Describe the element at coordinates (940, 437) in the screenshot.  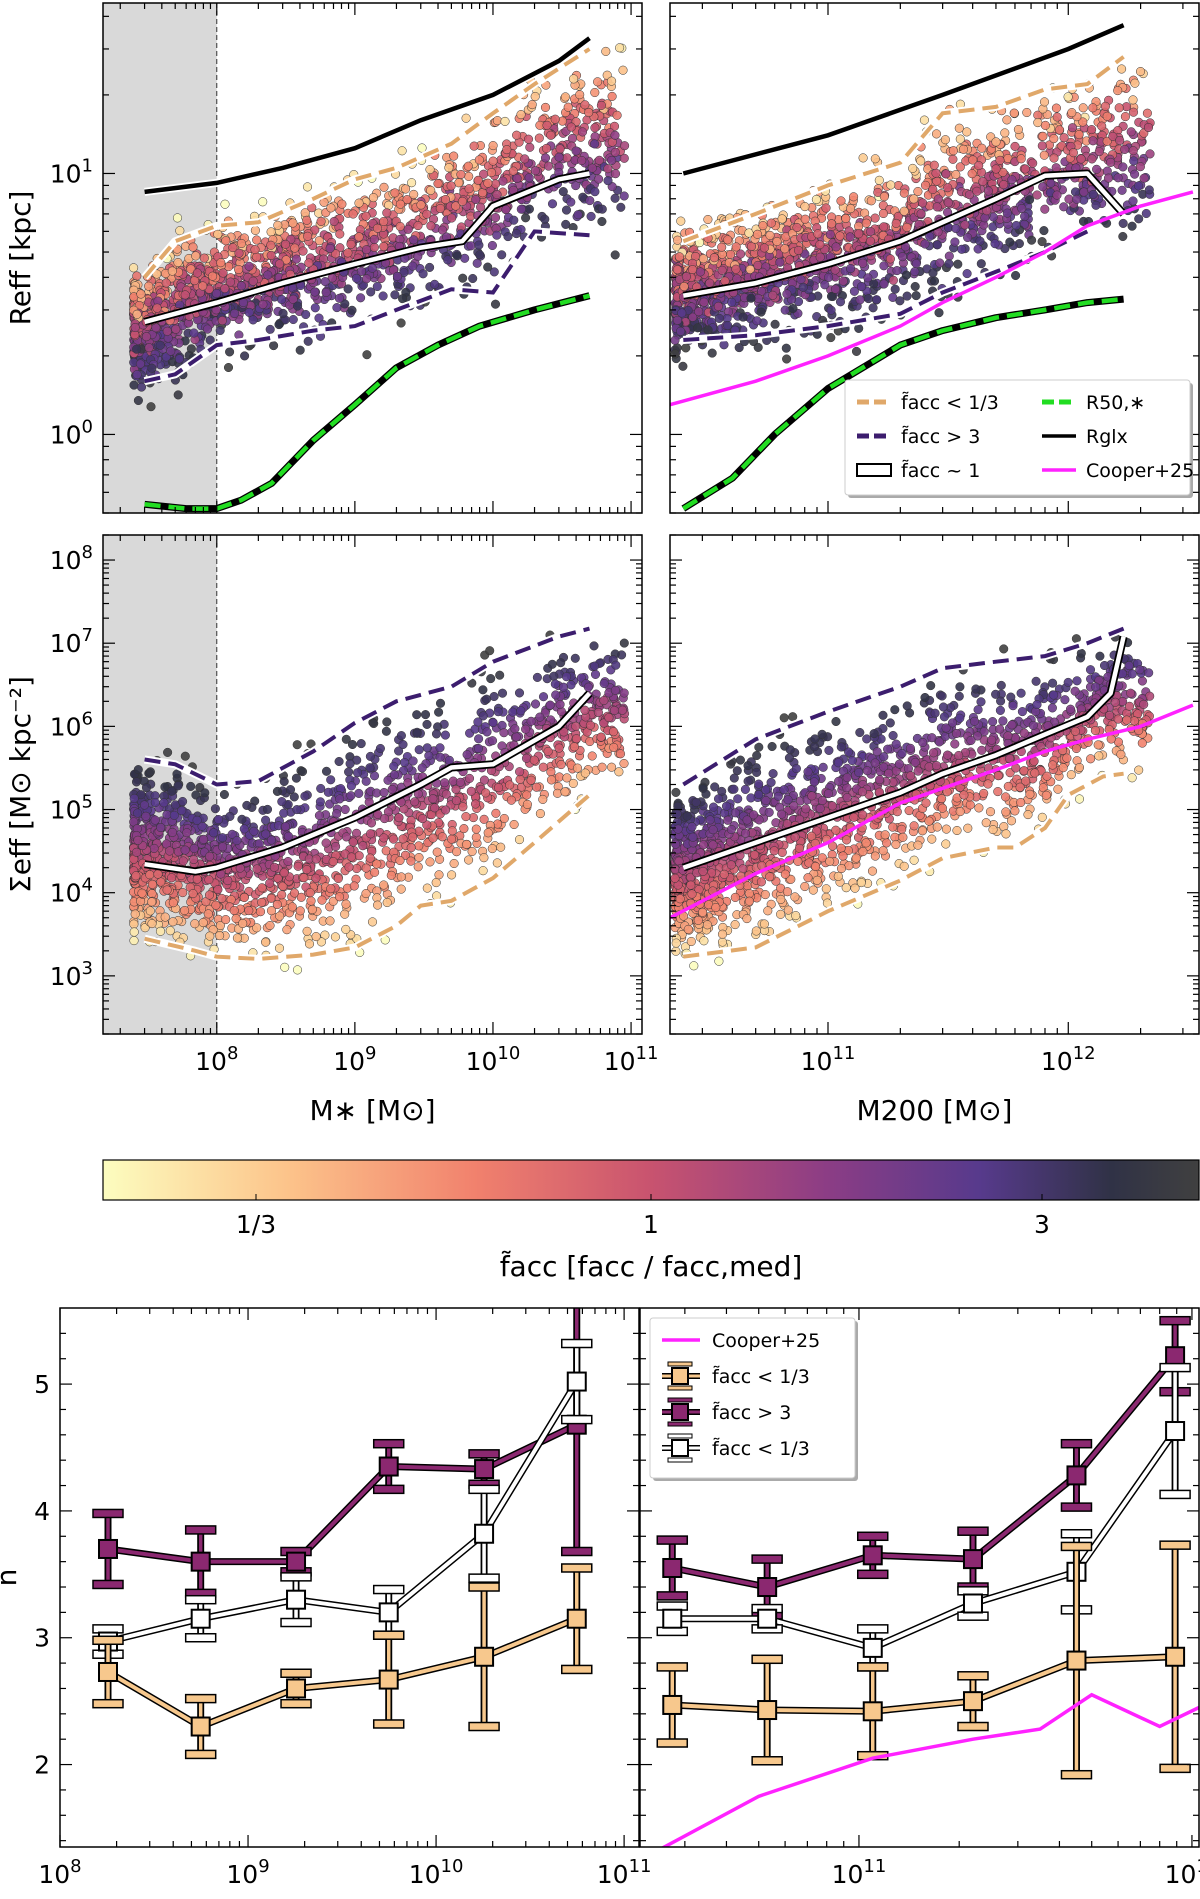
I see `legend-label: f̃acc > 3` at that location.